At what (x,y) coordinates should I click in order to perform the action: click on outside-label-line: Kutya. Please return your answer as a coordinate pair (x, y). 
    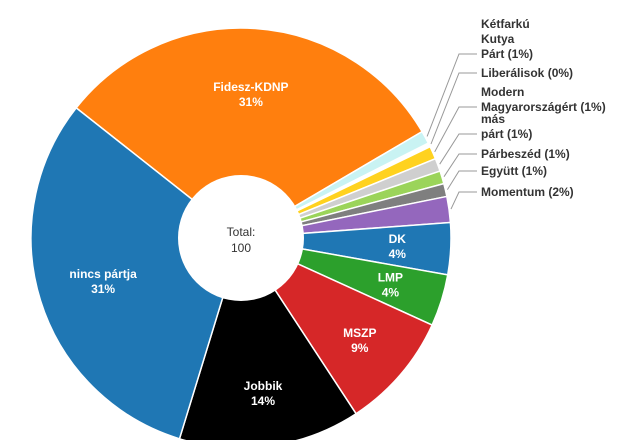
    Looking at the image, I should click on (498, 39).